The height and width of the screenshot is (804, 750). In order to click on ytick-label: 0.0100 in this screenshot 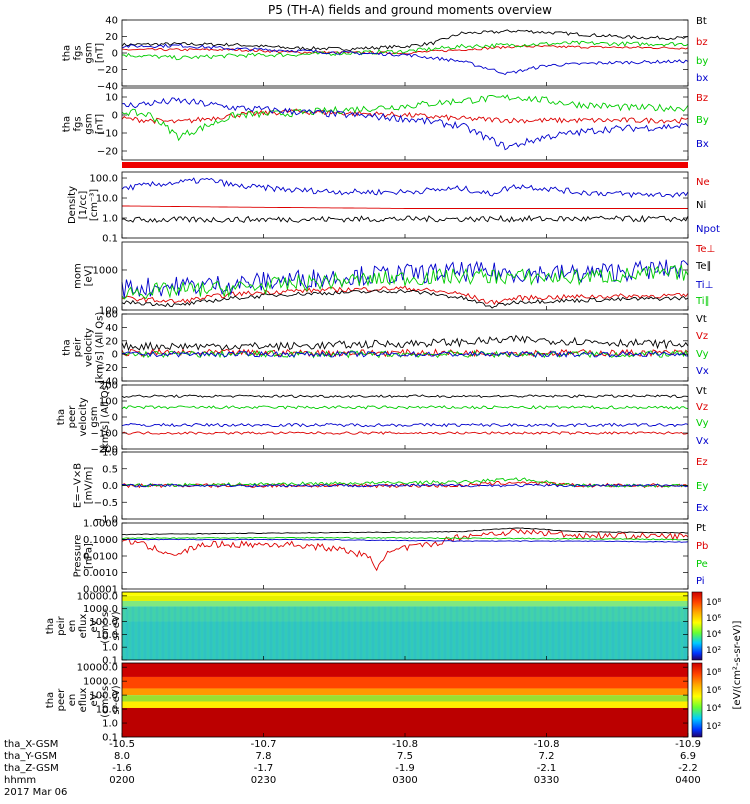, I will do `click(100, 557)`.